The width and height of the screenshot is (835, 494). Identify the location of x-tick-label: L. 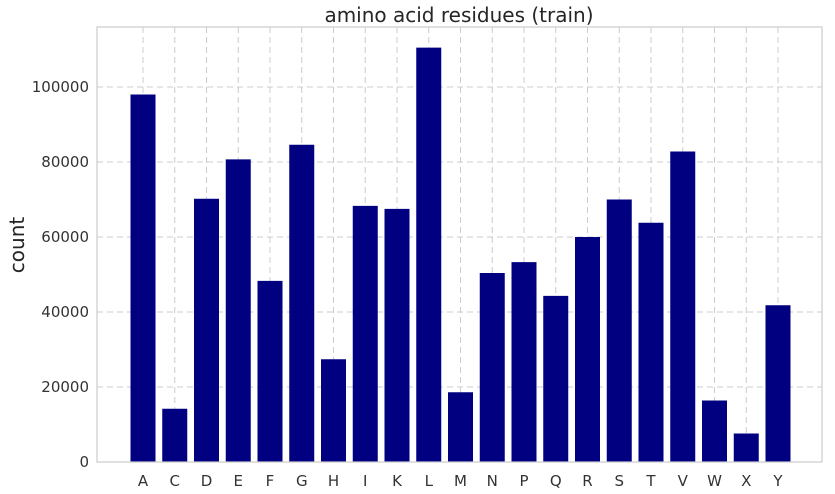
(429, 481).